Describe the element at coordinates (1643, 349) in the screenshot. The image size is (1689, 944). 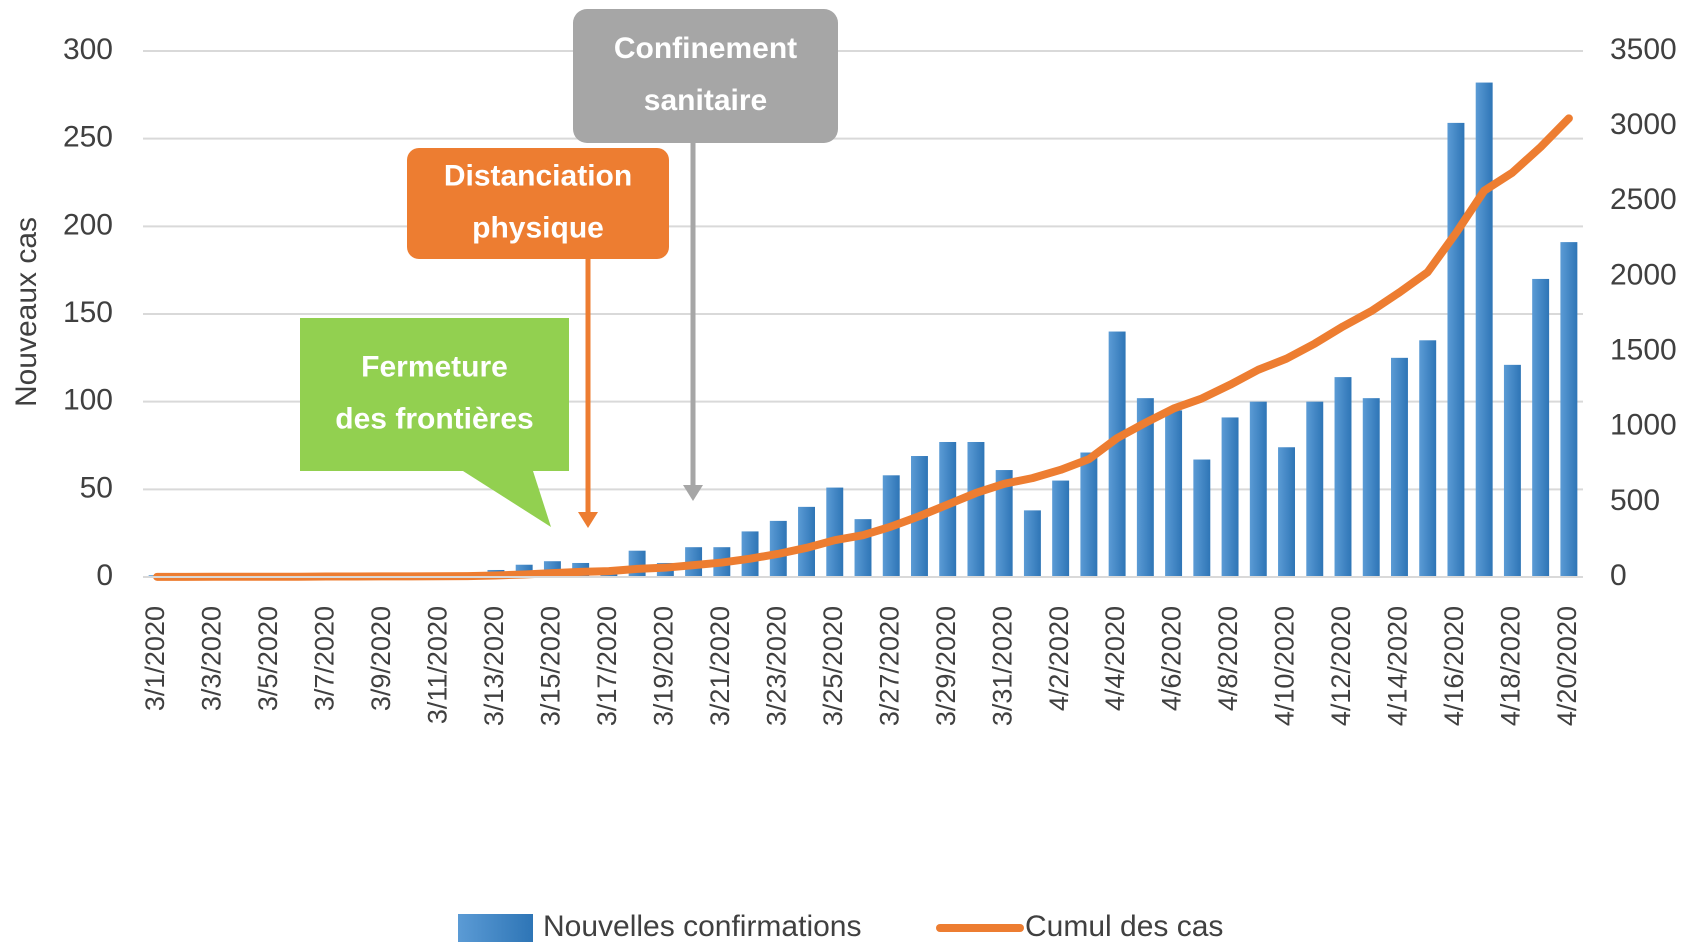
I see `y2-tick-label: 1500` at that location.